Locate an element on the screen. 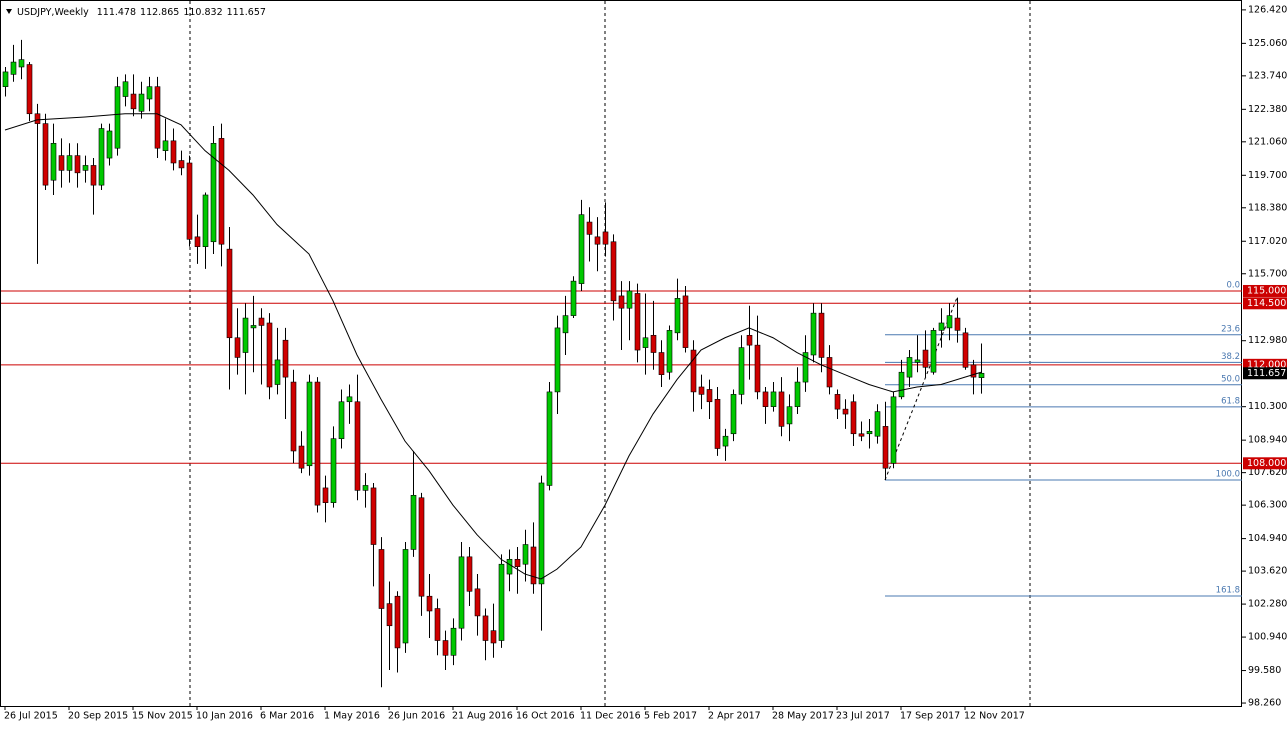 This screenshot has height=729, width=1287. y-tick-label: 102.280 is located at coordinates (1267, 604).